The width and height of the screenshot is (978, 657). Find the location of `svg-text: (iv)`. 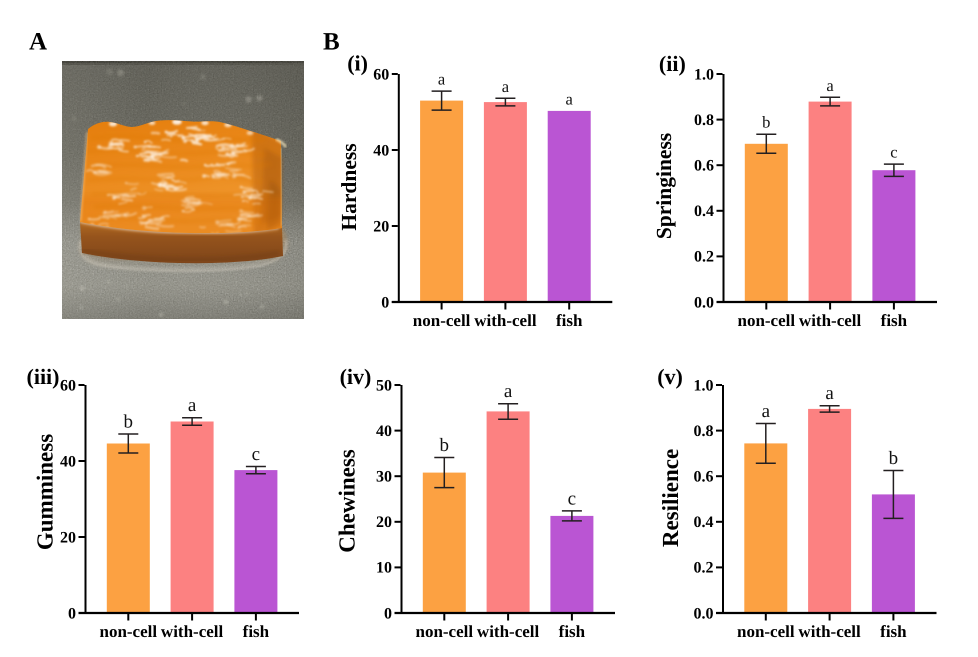

svg-text: (iv) is located at coordinates (356, 376).